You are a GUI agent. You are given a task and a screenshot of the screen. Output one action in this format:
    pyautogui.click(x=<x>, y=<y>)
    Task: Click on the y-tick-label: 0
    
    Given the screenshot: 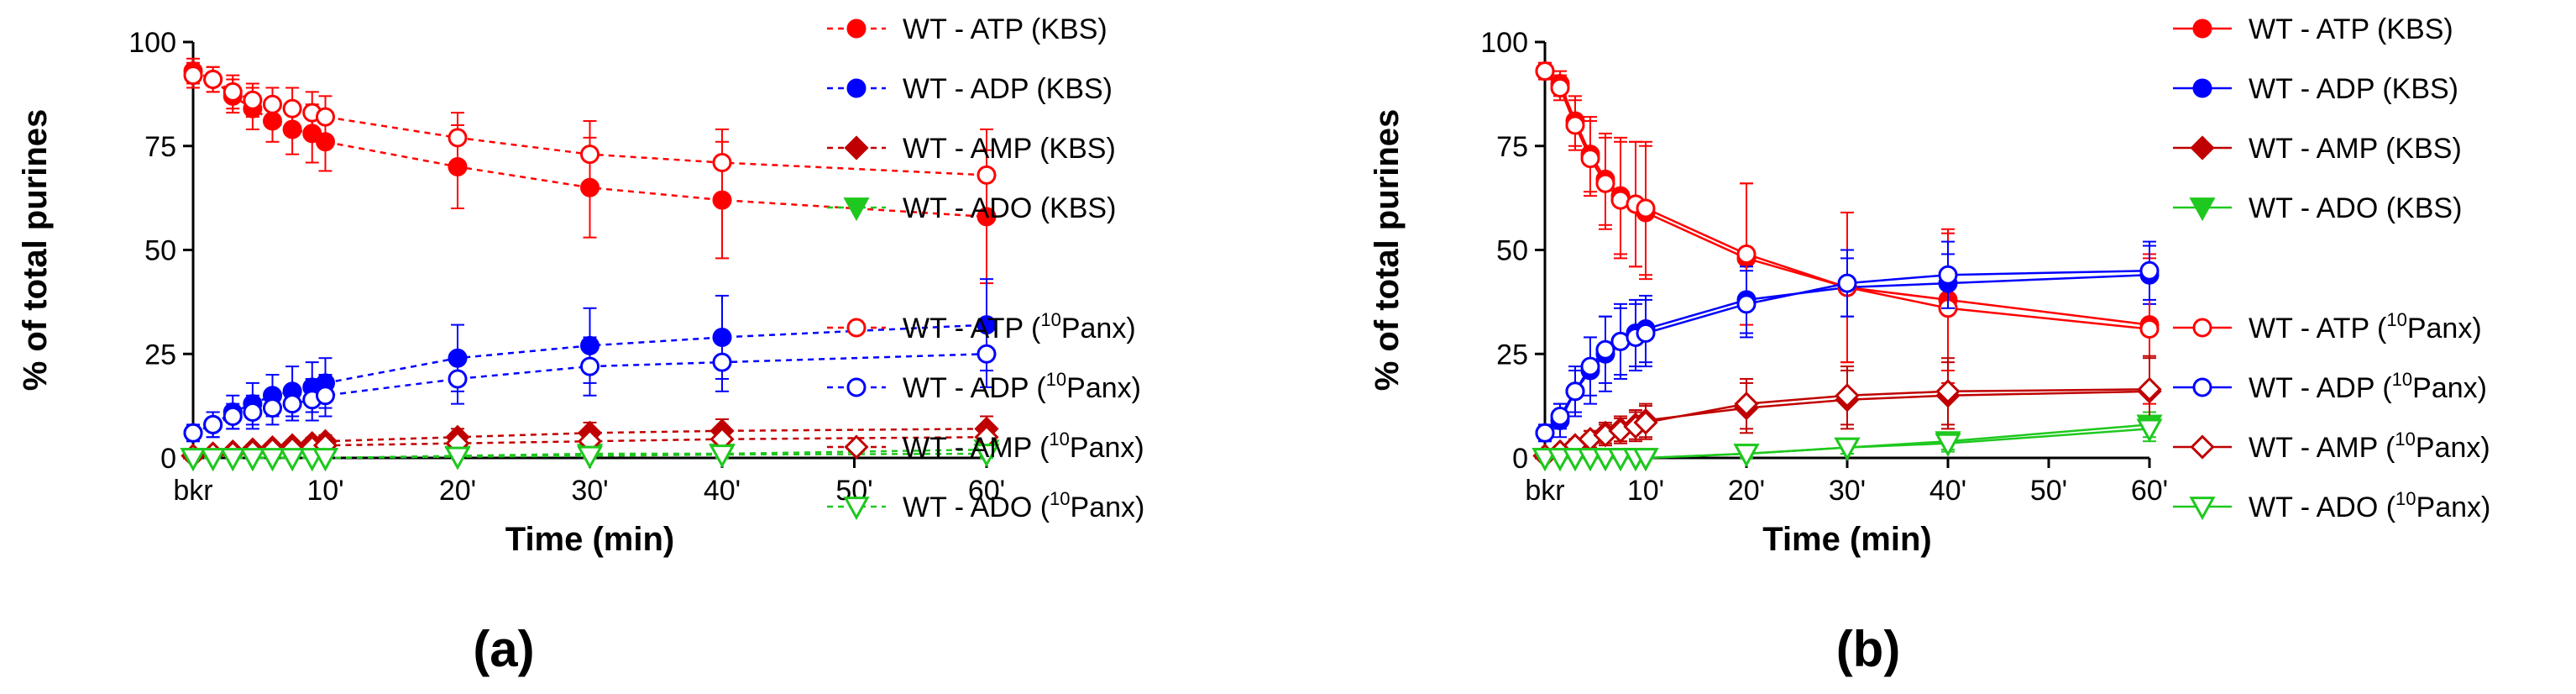 What is the action you would take?
    pyautogui.click(x=168, y=459)
    